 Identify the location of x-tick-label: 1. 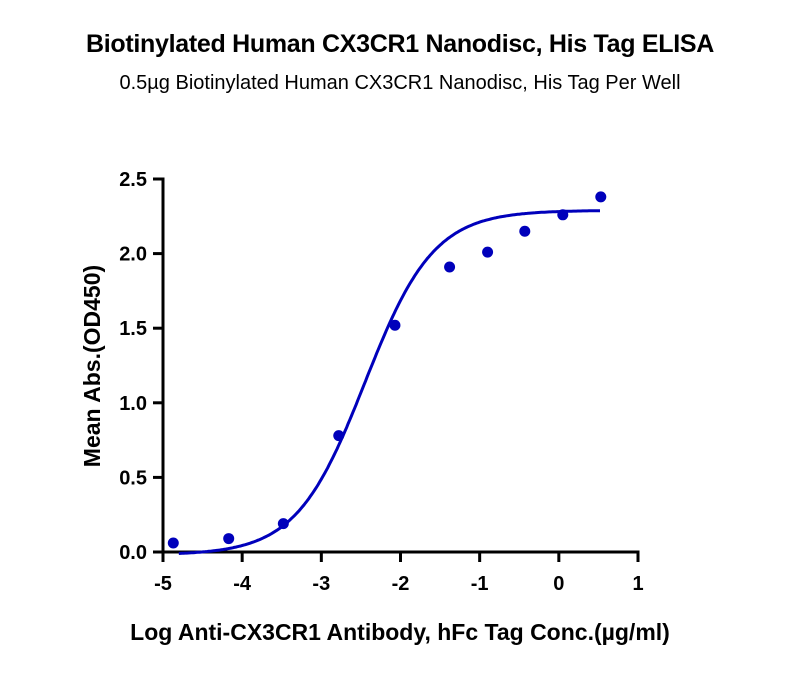
(637, 584).